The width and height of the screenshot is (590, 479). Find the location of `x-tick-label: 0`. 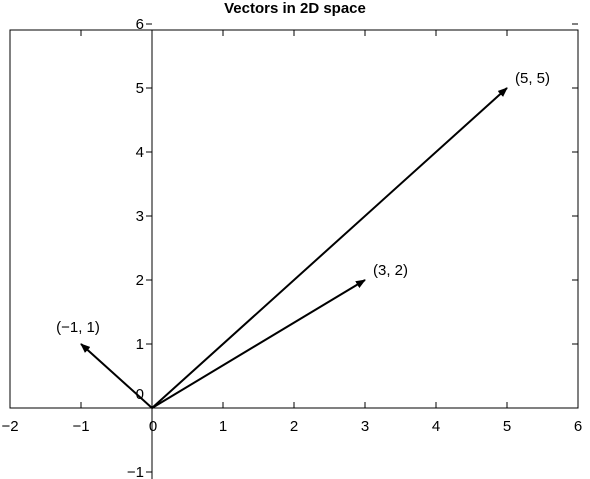

x-tick-label: 0 is located at coordinates (153, 426).